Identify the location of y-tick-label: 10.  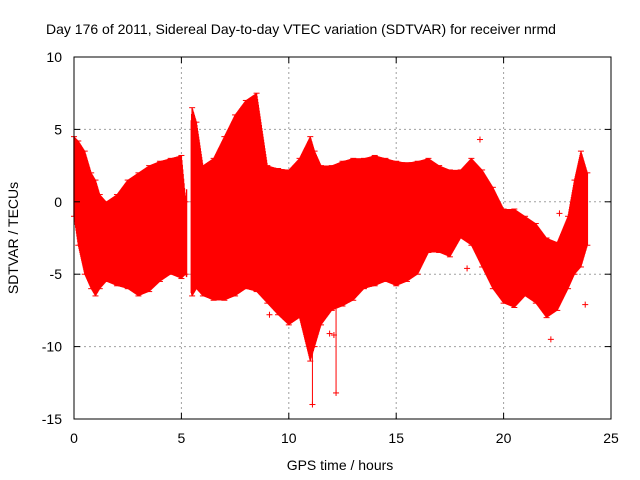
(54, 57).